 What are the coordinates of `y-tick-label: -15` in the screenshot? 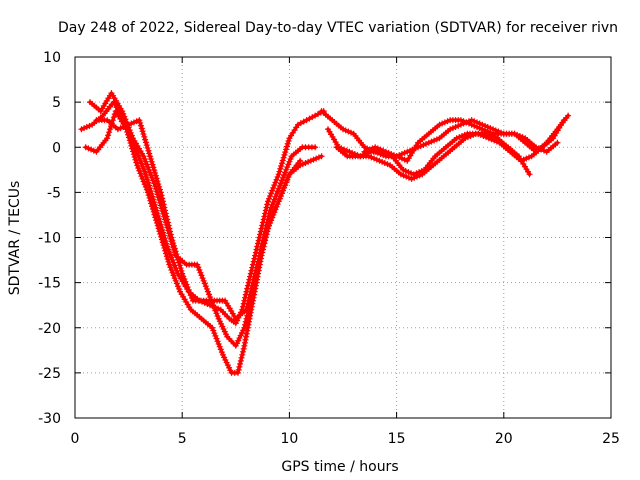 It's located at (49, 284).